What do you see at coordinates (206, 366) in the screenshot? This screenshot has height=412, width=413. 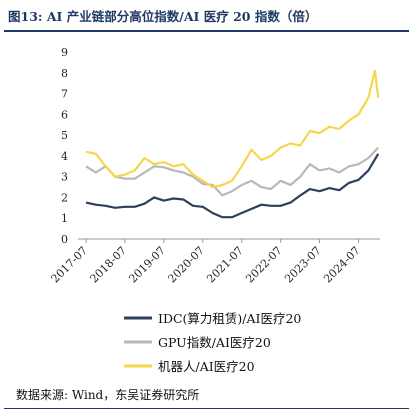 I see `legend-label: 机器人/AI医疗20` at bounding box center [206, 366].